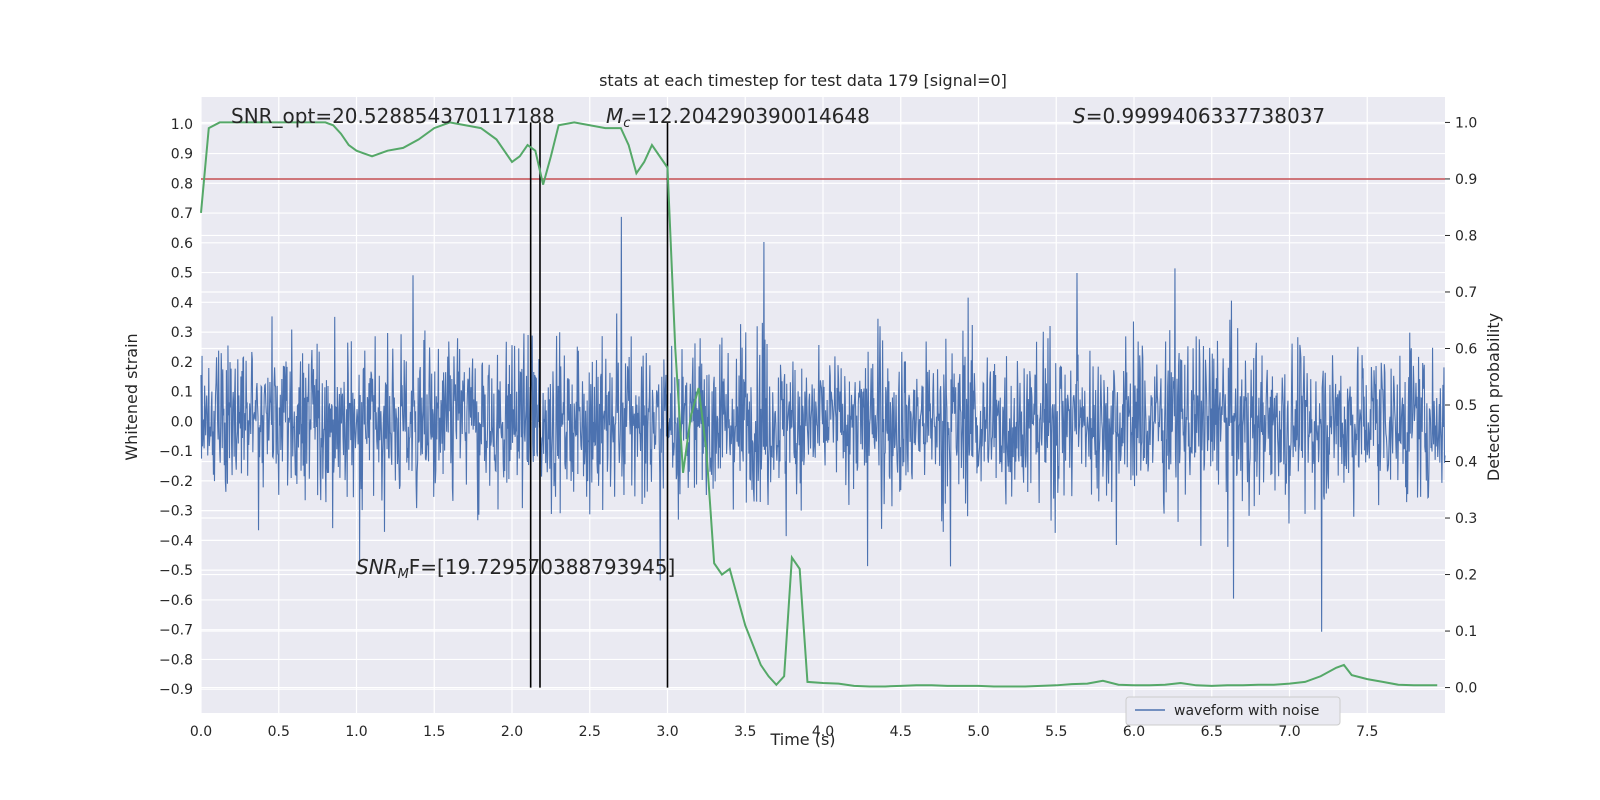 The height and width of the screenshot is (800, 1600). What do you see at coordinates (1466, 180) in the screenshot?
I see `right-tick-label: 0.9` at bounding box center [1466, 180].